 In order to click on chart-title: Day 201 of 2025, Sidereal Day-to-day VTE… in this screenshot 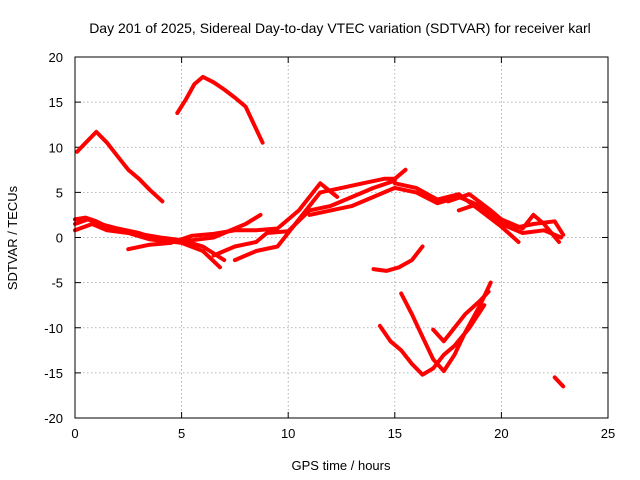, I will do `click(340, 28)`.